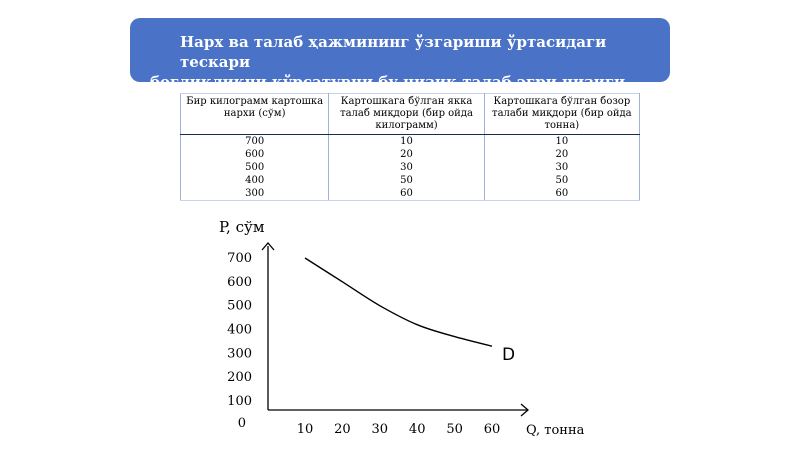 The image size is (800, 449). Describe the element at coordinates (562, 141) in the screenshot. I see `table-cell: 10` at that location.